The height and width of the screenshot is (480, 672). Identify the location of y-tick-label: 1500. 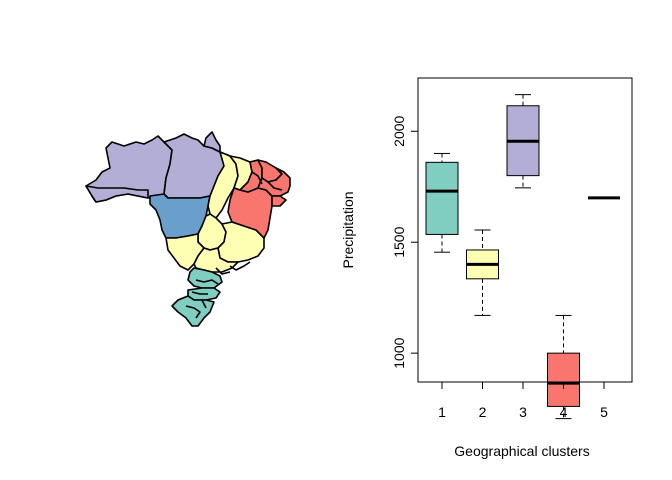
(399, 241).